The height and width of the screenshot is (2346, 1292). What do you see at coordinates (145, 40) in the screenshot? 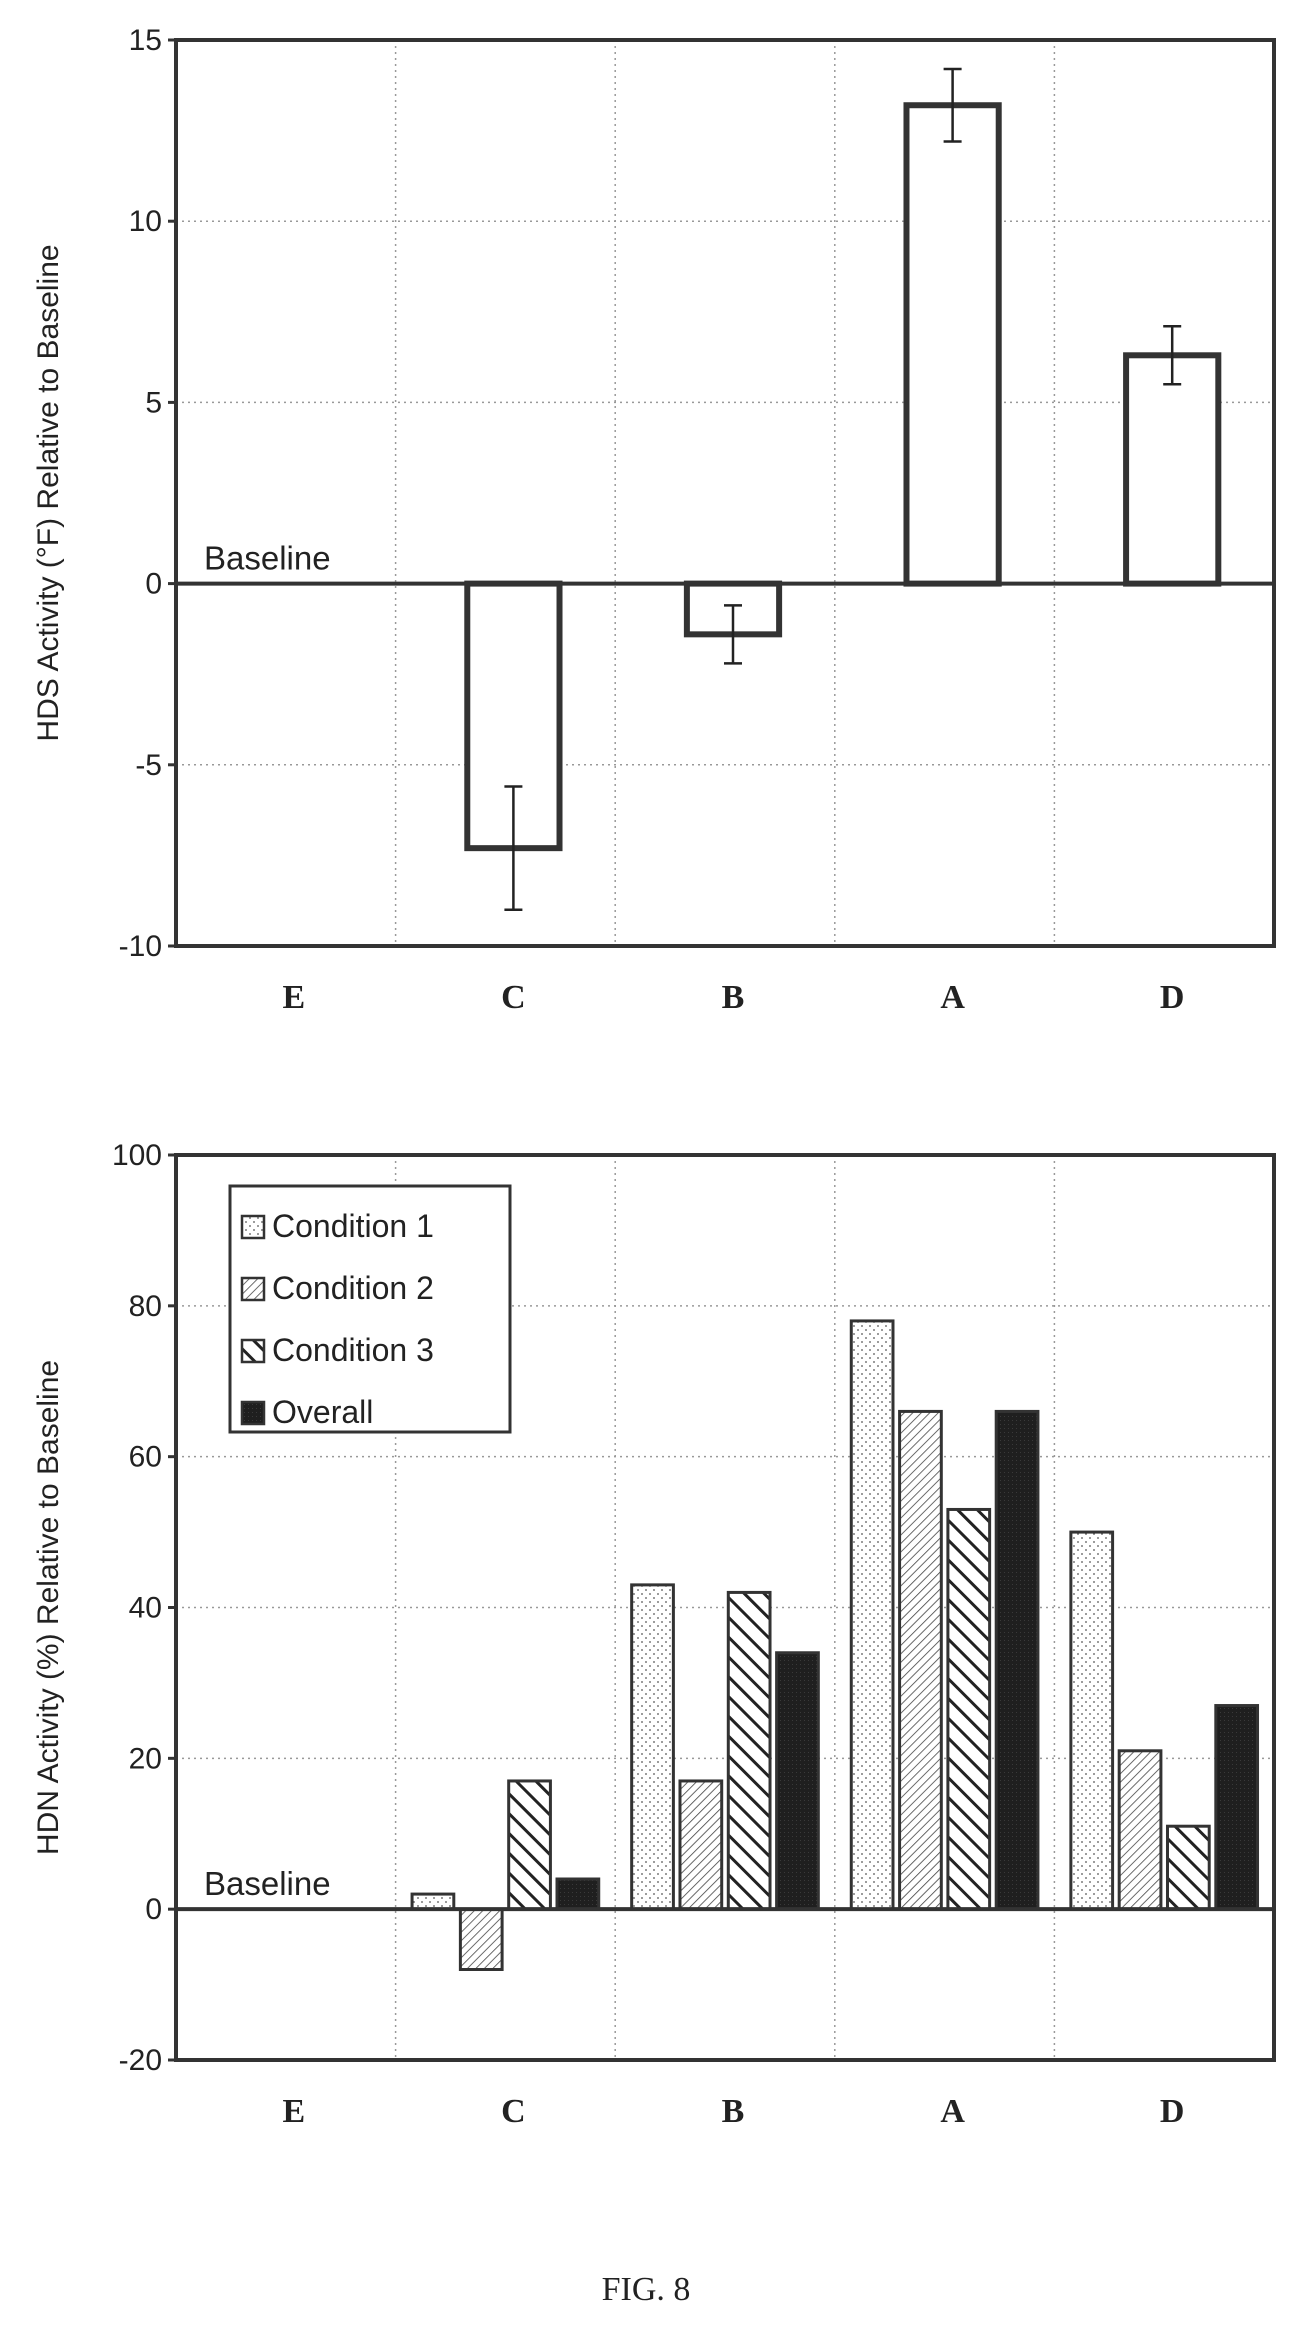
I see `y-tick-label: 15` at bounding box center [145, 40].